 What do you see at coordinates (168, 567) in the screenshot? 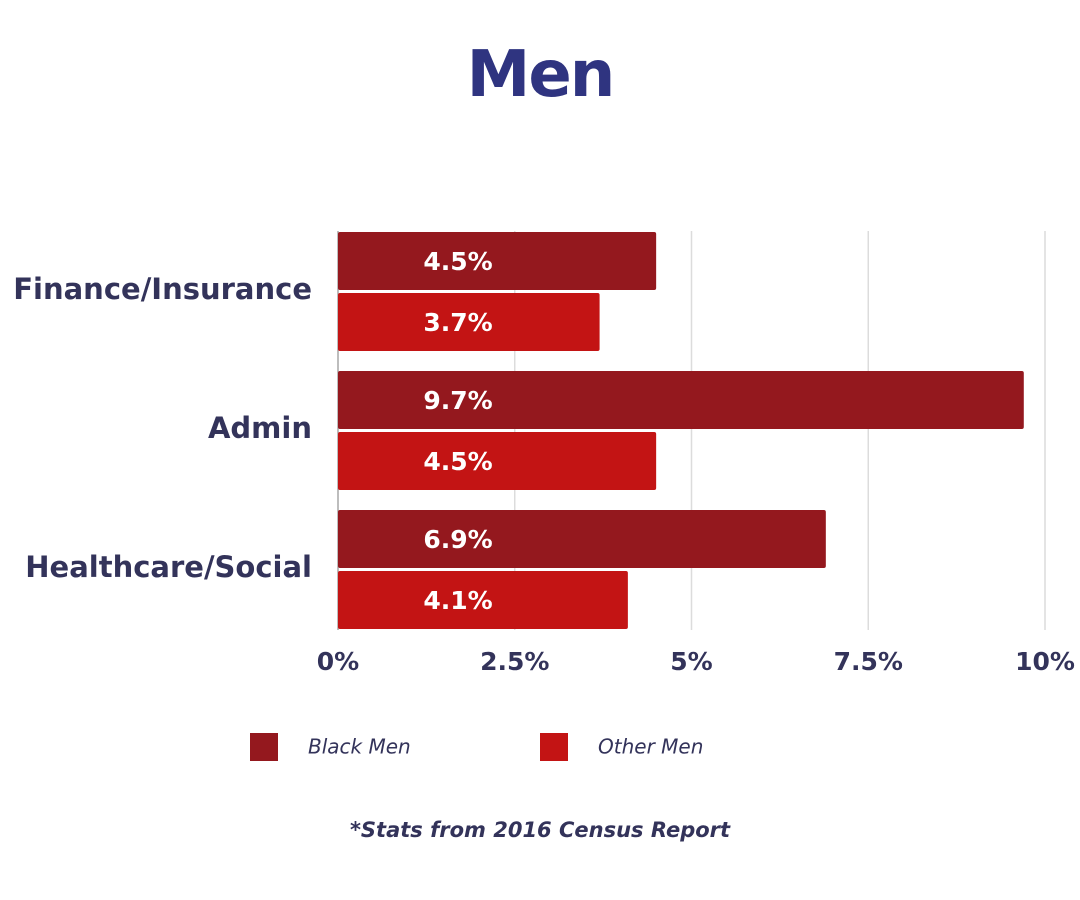
I see `category-label: Healthcare/Social` at bounding box center [168, 567].